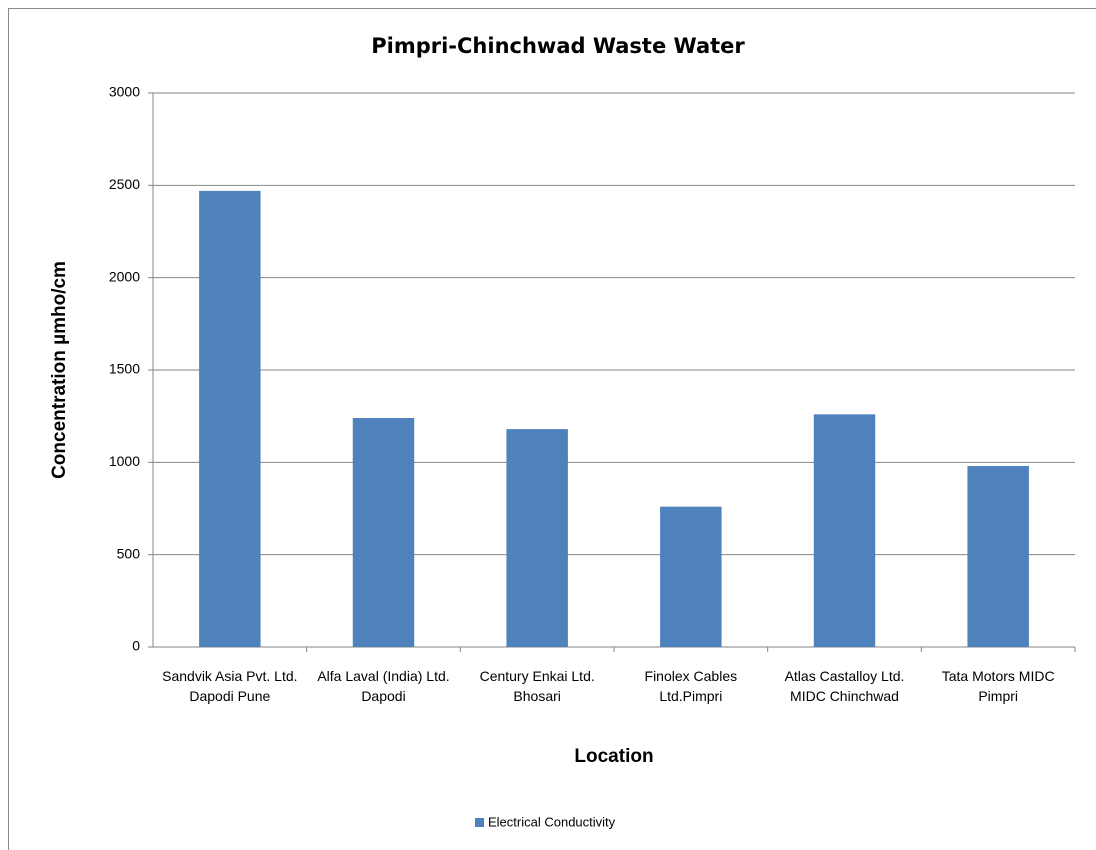 This screenshot has width=1096, height=850. Describe the element at coordinates (479, 822) in the screenshot. I see `legend-swatch` at that location.